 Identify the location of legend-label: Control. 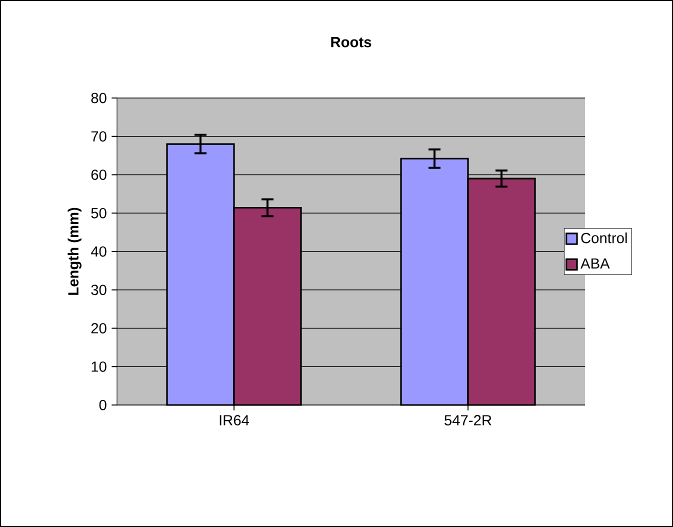
(604, 238).